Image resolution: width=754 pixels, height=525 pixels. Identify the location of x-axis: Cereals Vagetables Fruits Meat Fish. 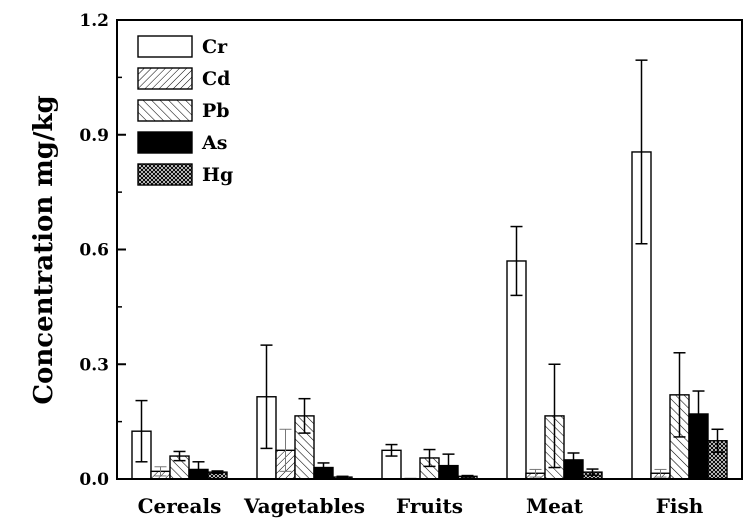
(421, 506).